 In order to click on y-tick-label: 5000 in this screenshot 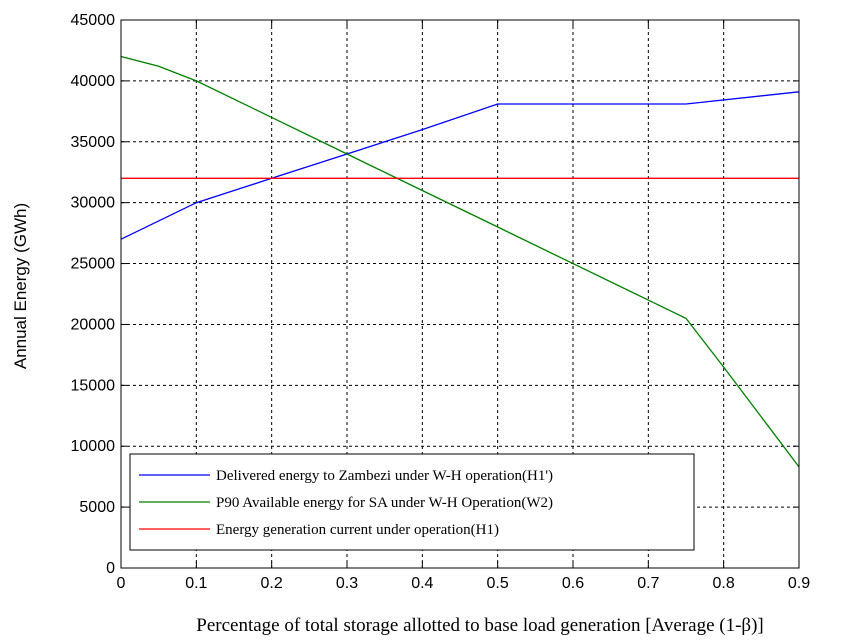, I will do `click(97, 507)`.